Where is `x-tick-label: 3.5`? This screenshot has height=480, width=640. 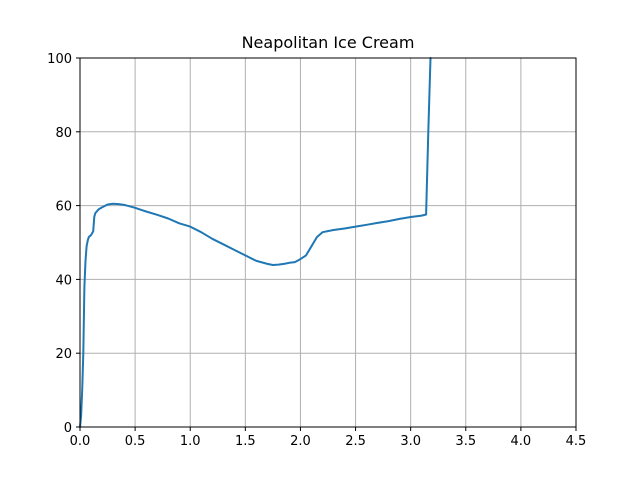 x-tick-label: 3.5 is located at coordinates (465, 441).